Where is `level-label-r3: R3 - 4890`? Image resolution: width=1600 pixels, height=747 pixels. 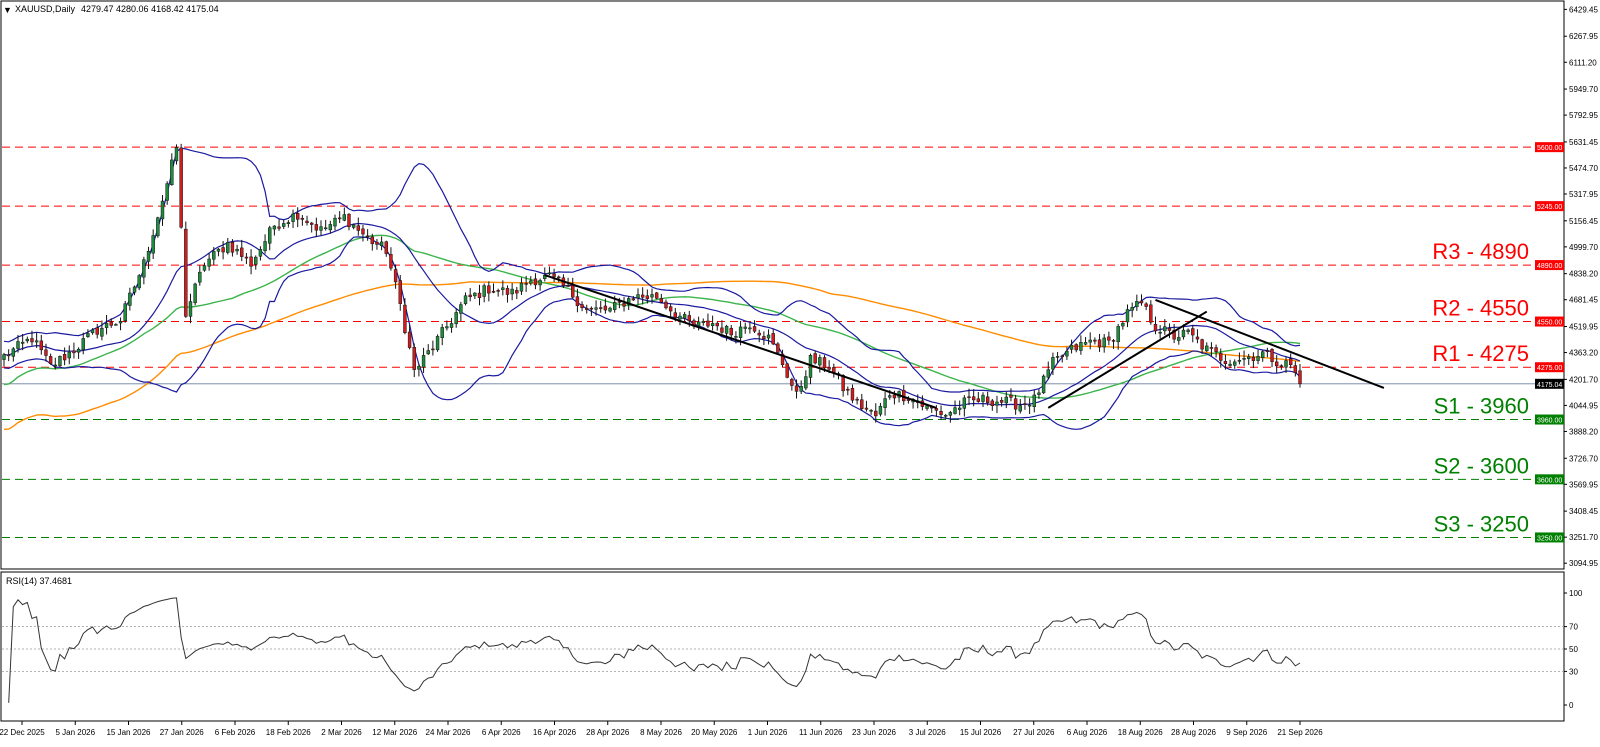 level-label-r3: R3 - 4890 is located at coordinates (1480, 251).